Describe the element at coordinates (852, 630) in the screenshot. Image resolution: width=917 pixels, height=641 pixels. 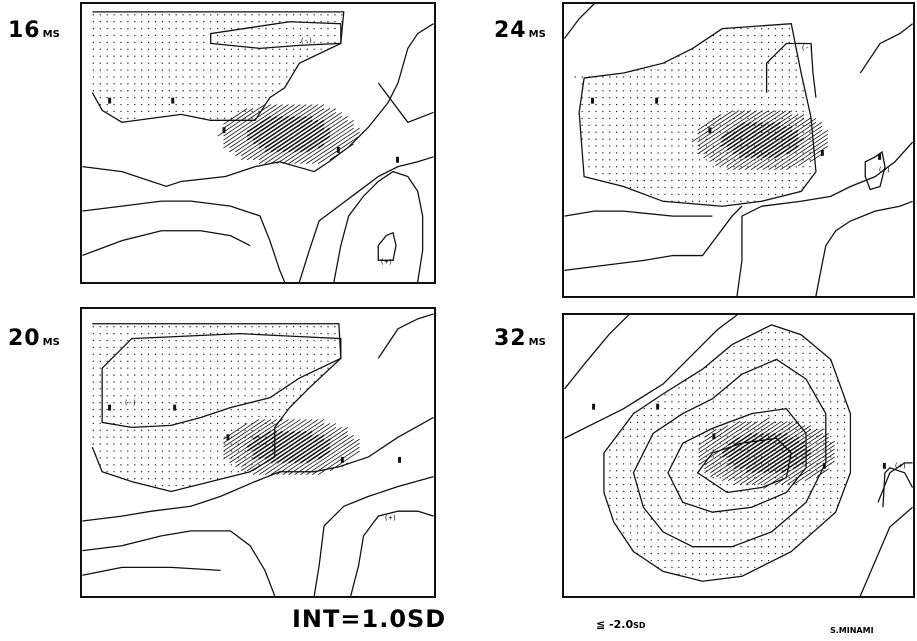
I see `author-signature: S.MINAMI` at that location.